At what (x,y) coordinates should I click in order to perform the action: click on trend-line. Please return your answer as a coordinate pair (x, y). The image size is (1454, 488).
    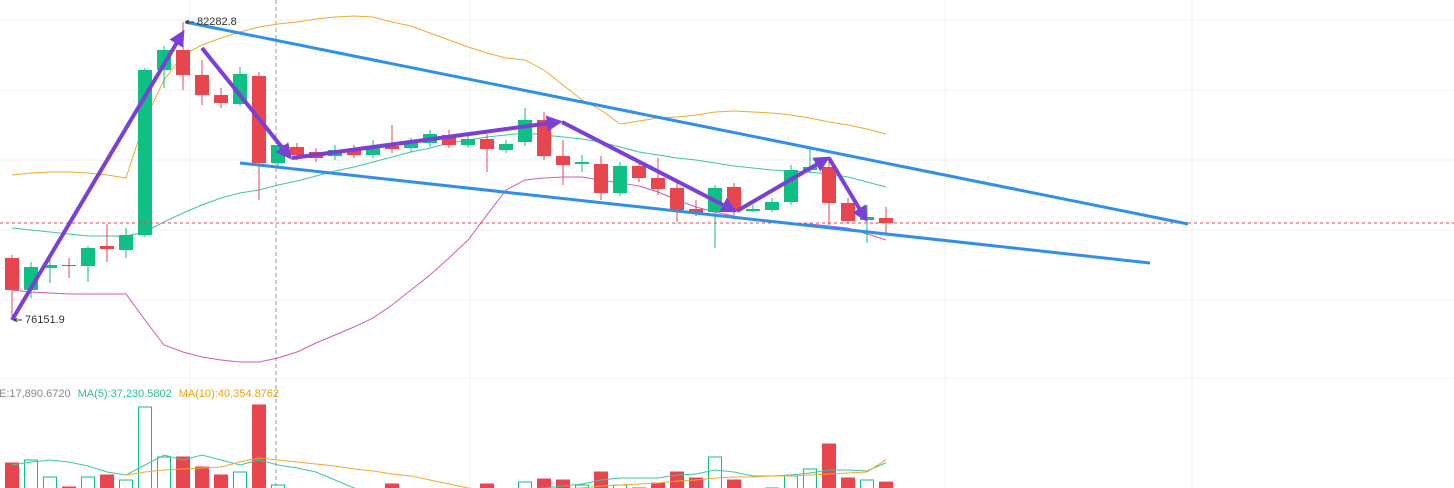
    Looking at the image, I should click on (695, 213).